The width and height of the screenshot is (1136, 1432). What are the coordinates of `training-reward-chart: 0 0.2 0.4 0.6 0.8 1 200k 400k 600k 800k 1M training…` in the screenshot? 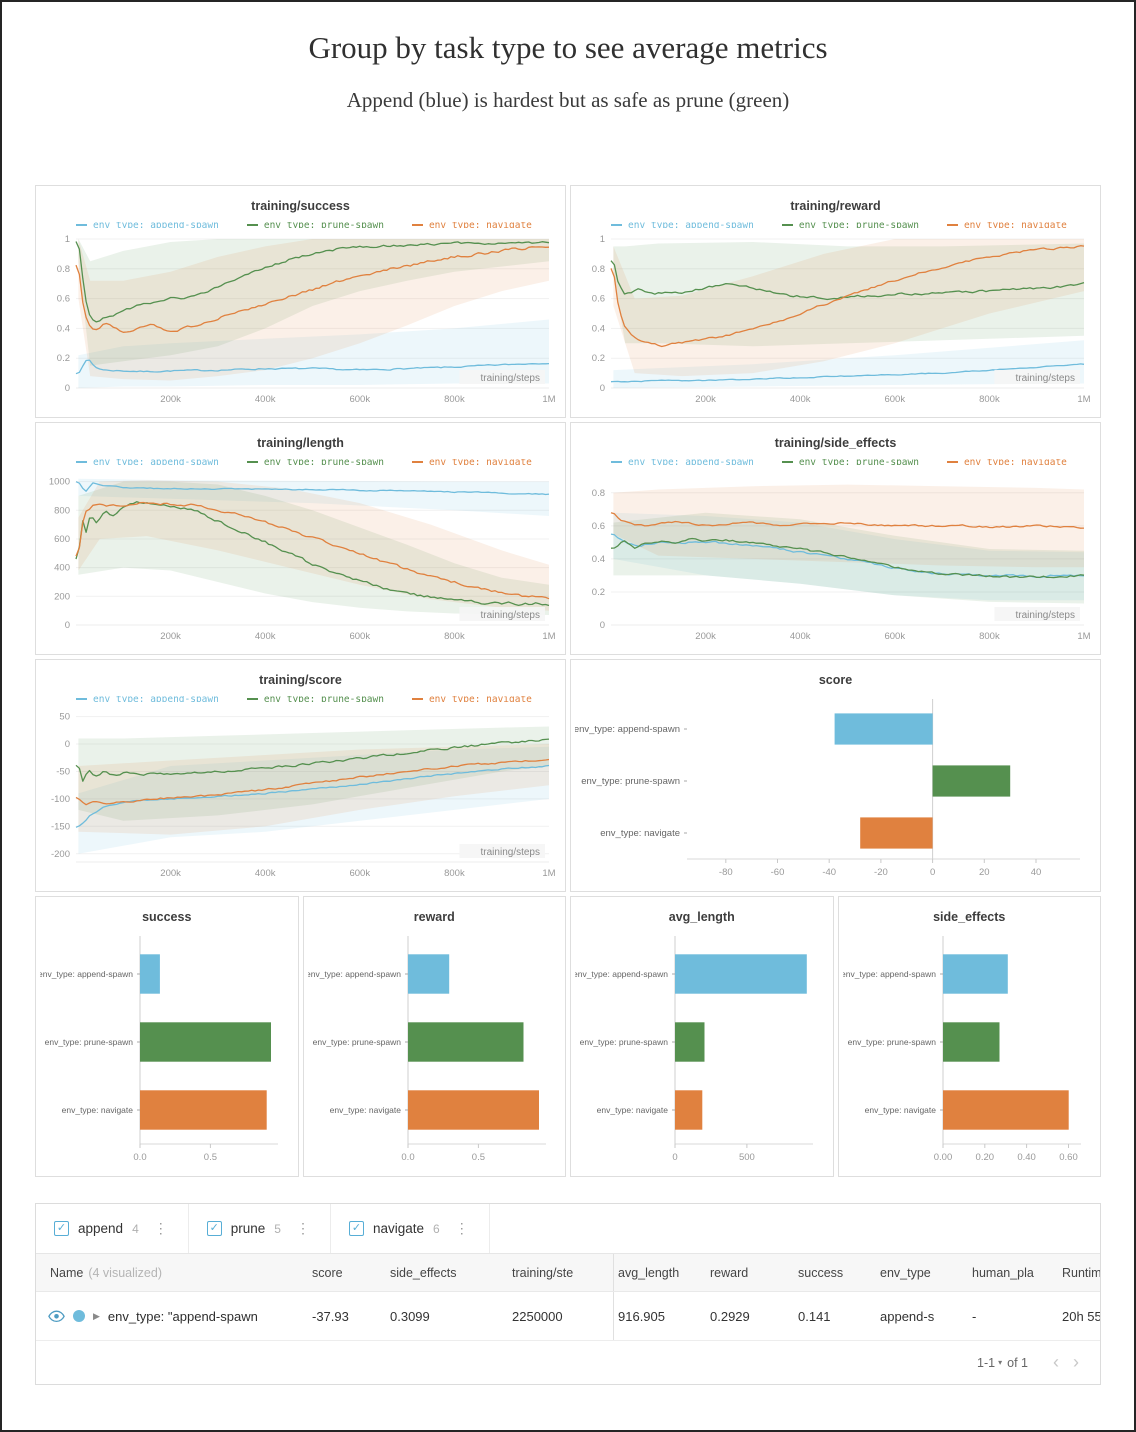 It's located at (835, 322).